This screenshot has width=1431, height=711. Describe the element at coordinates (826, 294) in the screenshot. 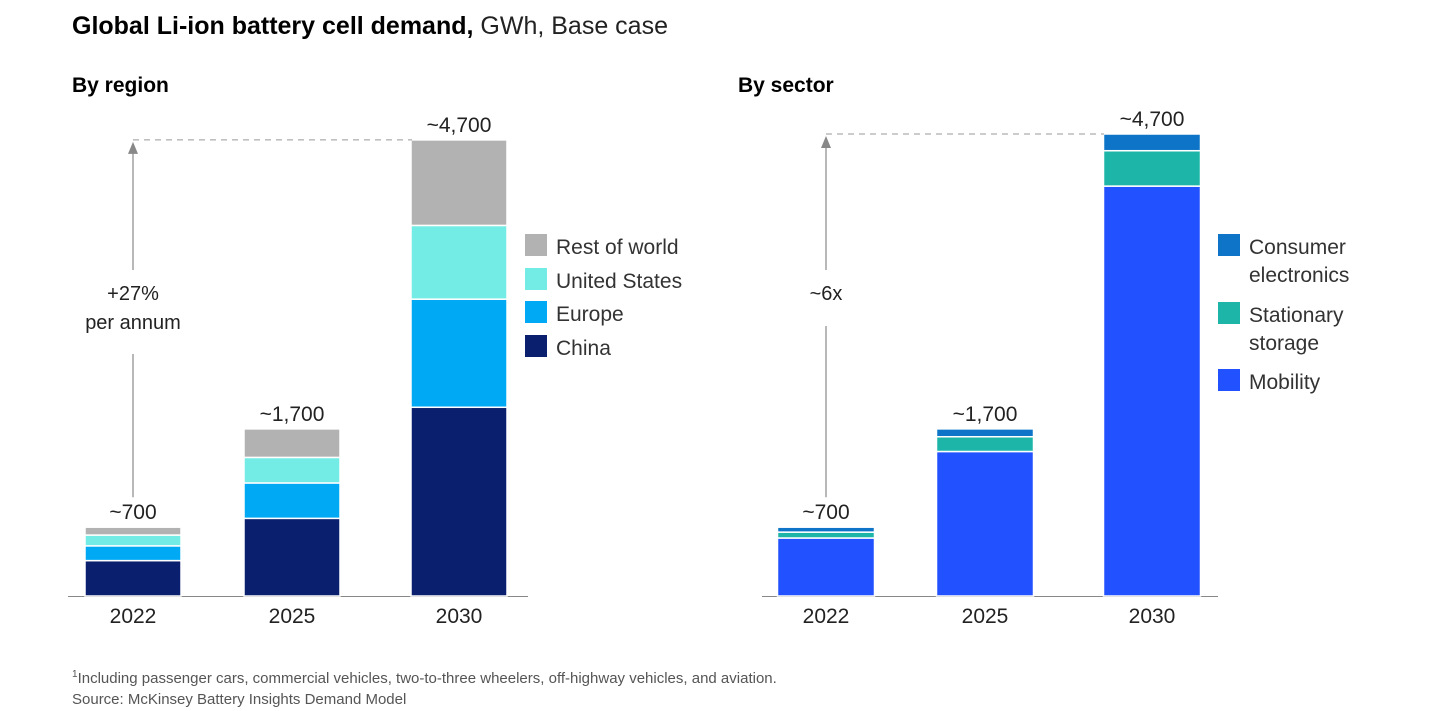

I see `growth-annotation-2-line-1: ~6x` at that location.